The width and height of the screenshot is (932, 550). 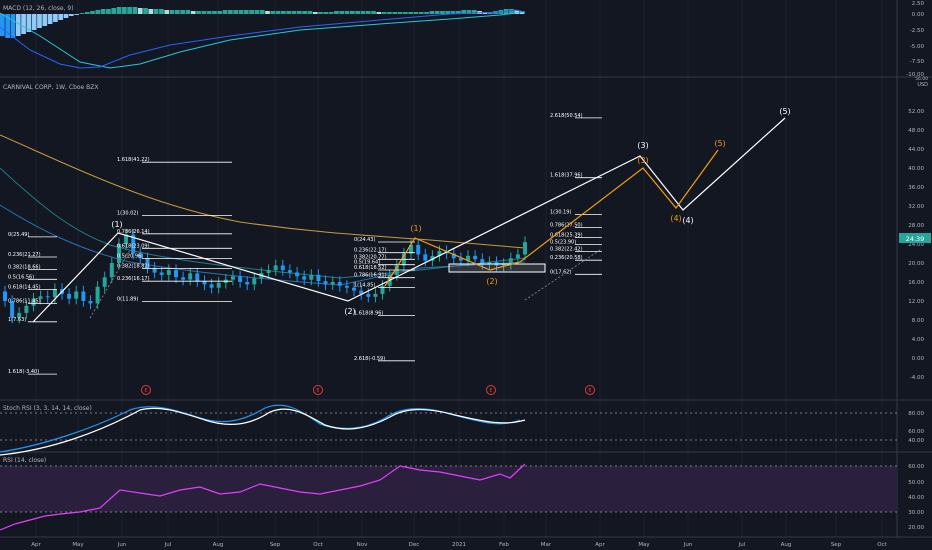 What do you see at coordinates (688, 545) in the screenshot?
I see `time-axis-label: Jun` at bounding box center [688, 545].